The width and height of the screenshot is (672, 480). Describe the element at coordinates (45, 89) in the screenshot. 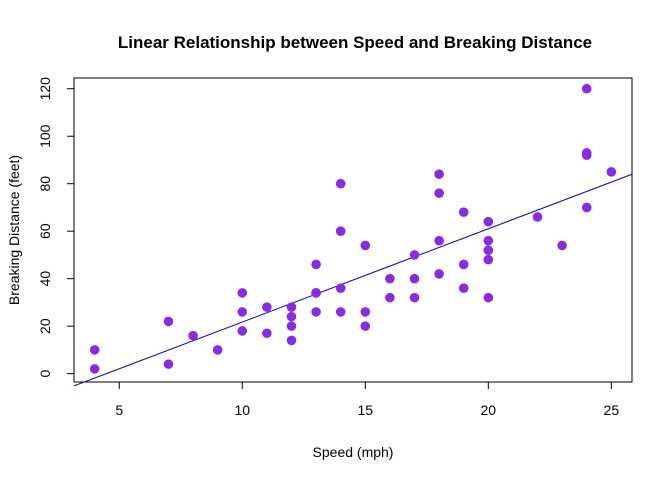

I see `y-tick-label: 120` at that location.